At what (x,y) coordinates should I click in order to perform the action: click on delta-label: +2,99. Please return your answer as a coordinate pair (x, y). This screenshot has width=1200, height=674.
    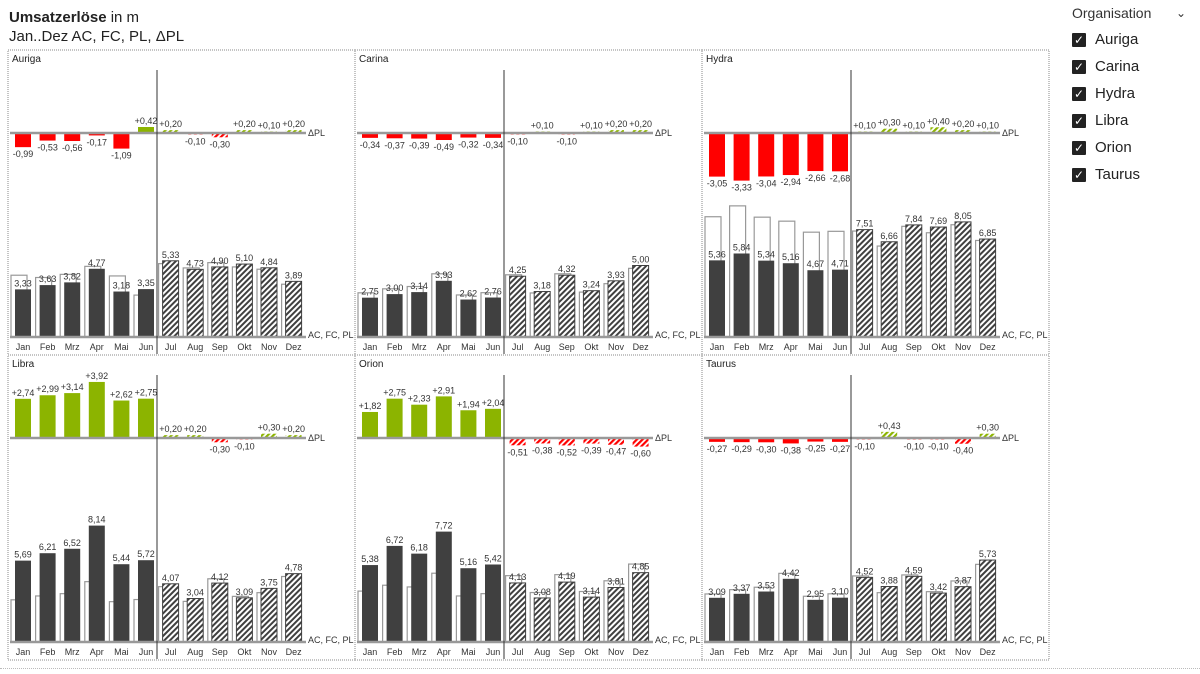
    Looking at the image, I should click on (47, 389).